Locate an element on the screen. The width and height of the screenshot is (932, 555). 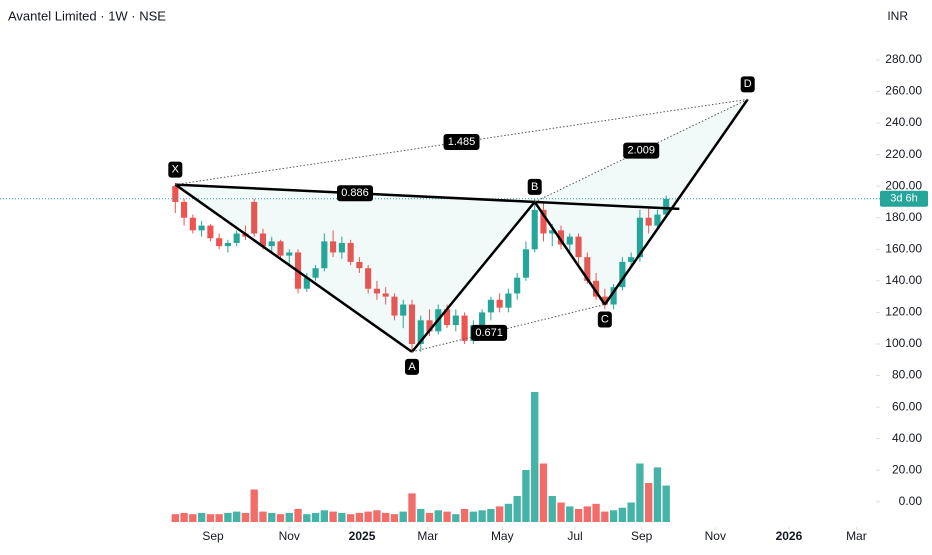
ratio-label: 0.671 is located at coordinates (489, 333).